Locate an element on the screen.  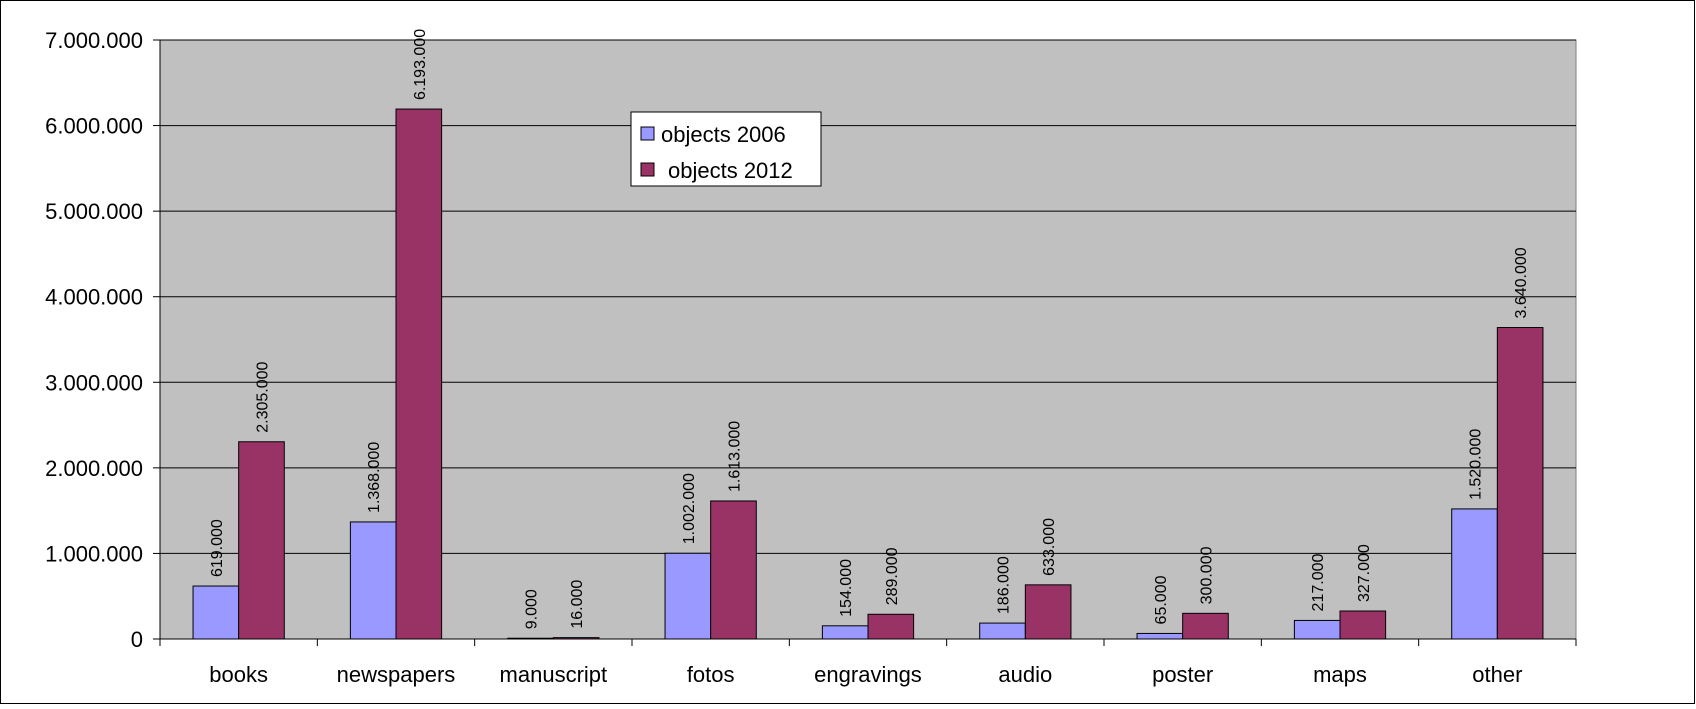
x-tick-label: engravings is located at coordinates (868, 674).